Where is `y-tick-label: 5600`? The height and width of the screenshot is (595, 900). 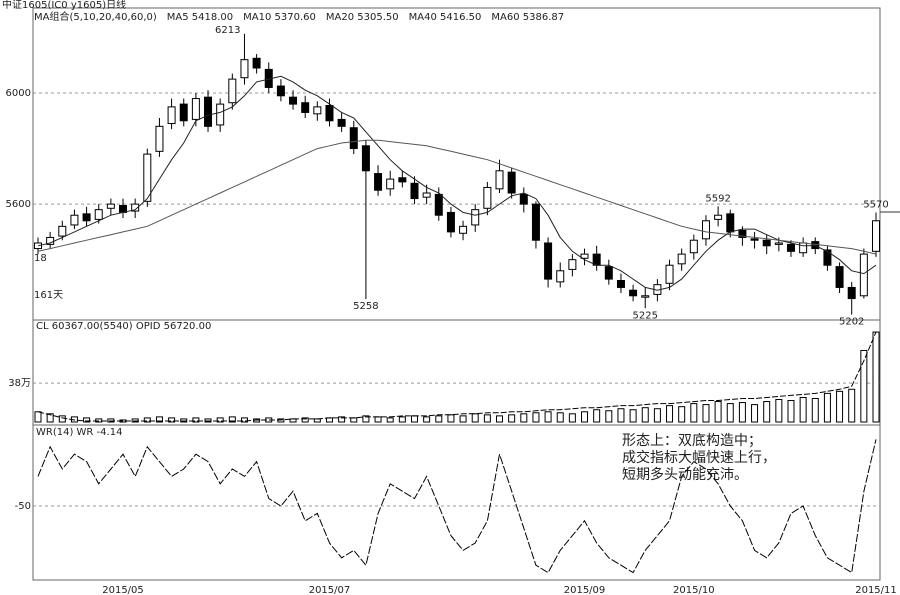 y-tick-label: 5600 is located at coordinates (18, 204).